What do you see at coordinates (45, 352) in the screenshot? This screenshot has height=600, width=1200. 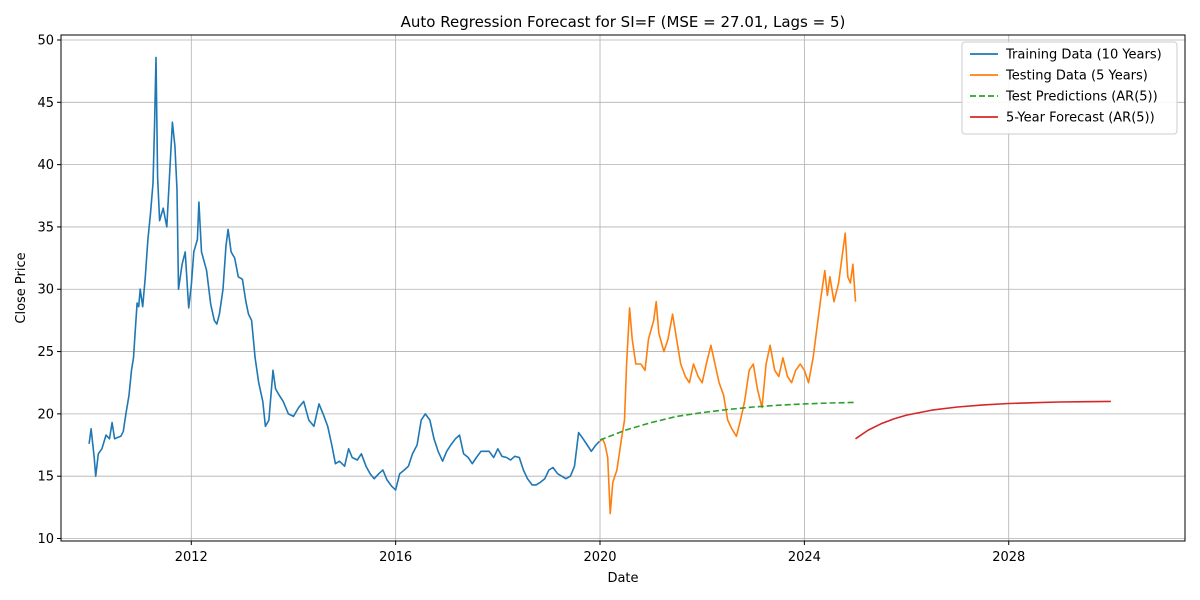 I see `y-tick-label: 25` at bounding box center [45, 352].